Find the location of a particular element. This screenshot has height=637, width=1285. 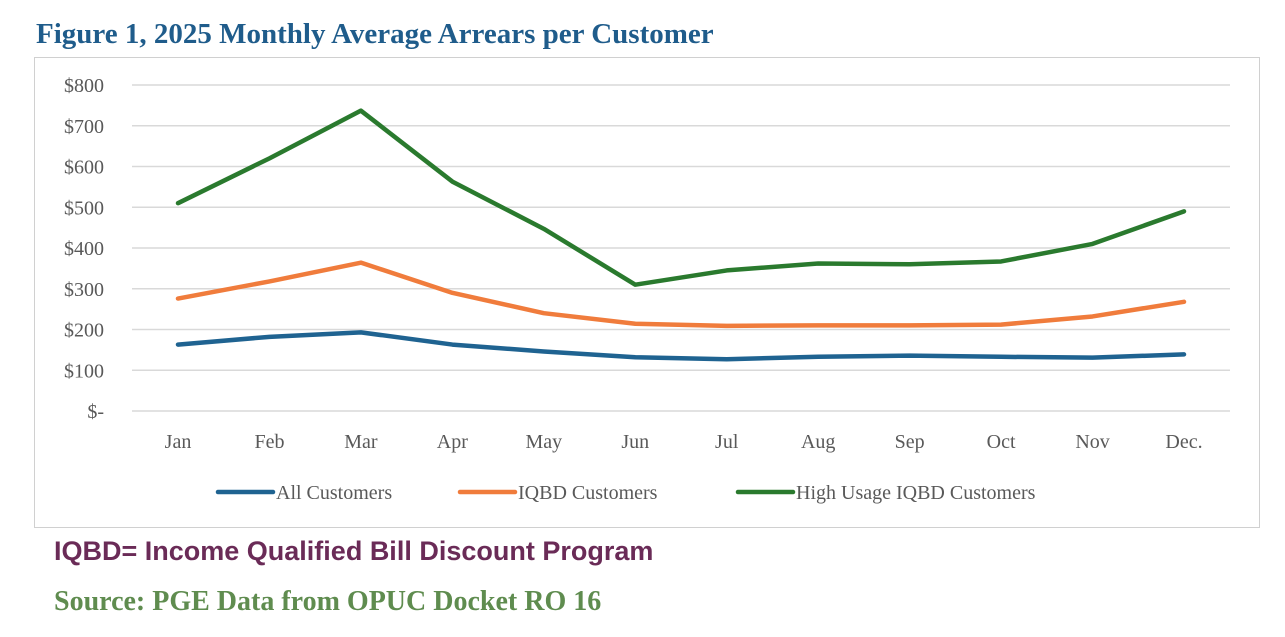

x-tick-label: Sep is located at coordinates (910, 442).